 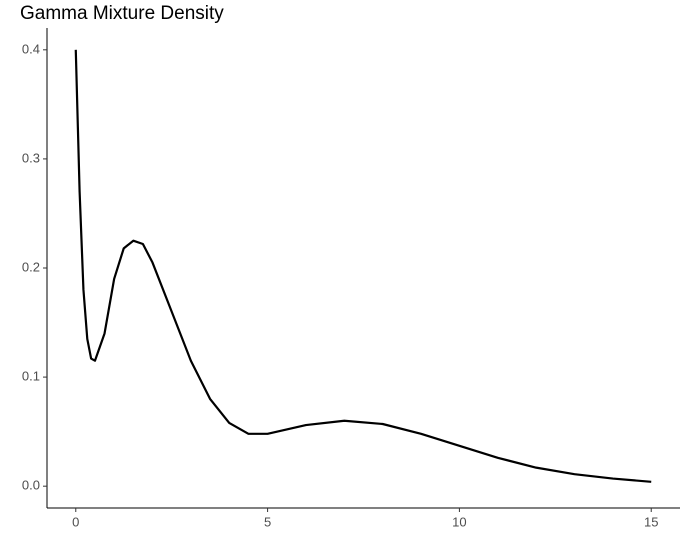 I want to click on y-tick-label: 0.0, so click(x=31, y=485).